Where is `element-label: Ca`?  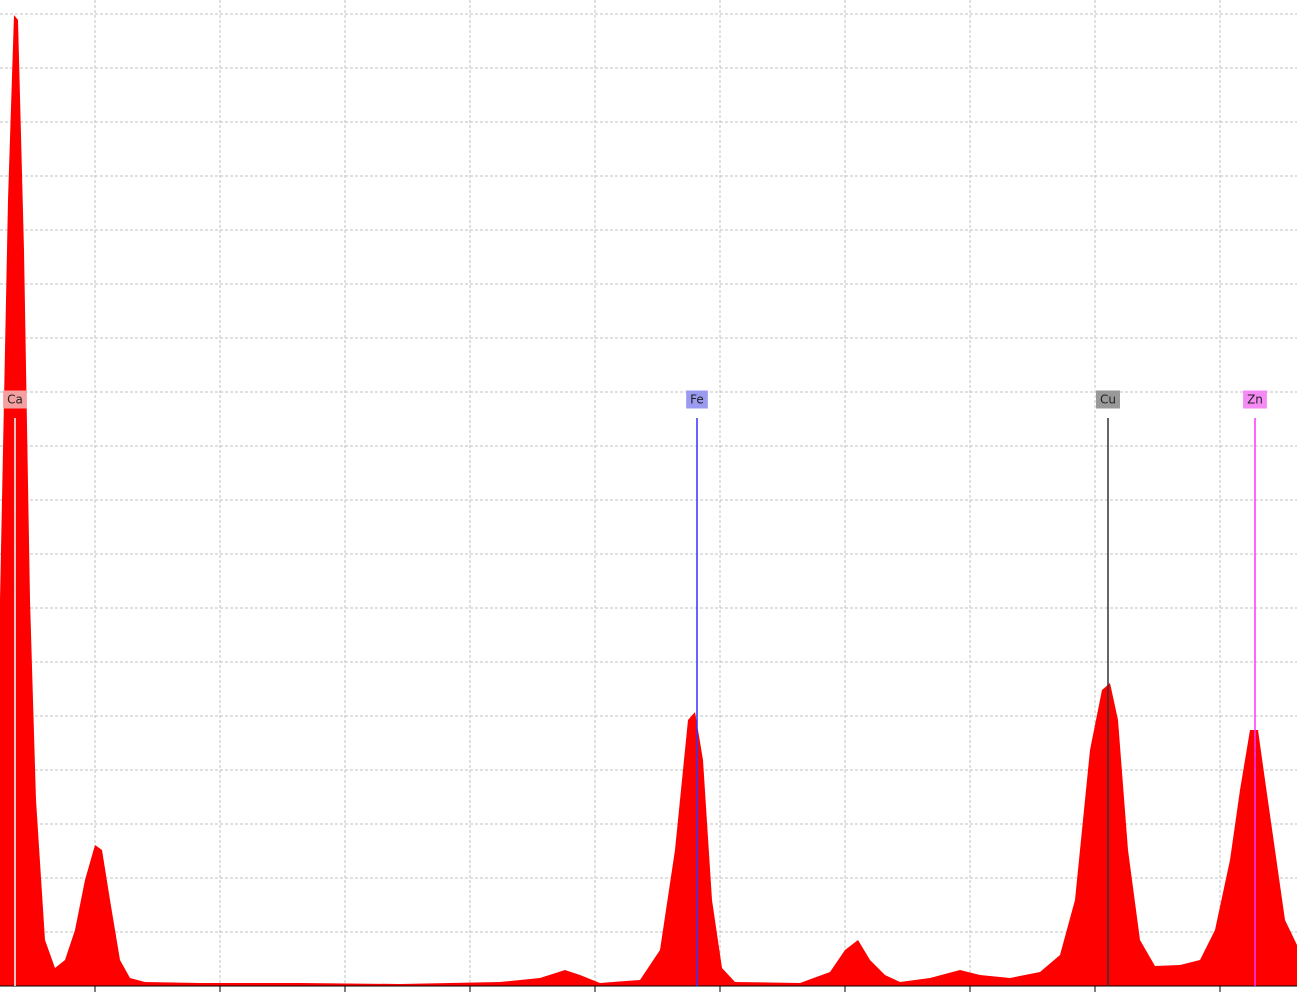
element-label: Ca is located at coordinates (15, 400).